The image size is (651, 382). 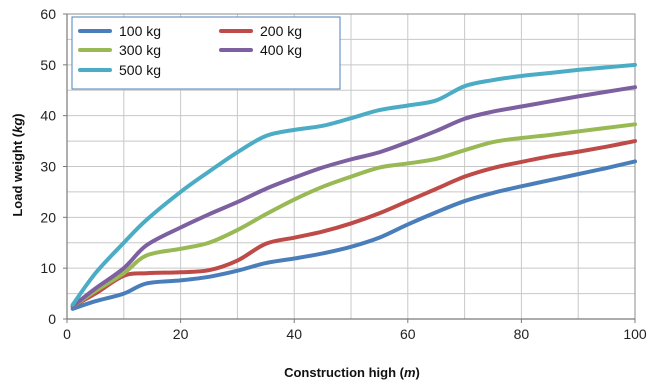 I want to click on y-axis-label-main: Load weight, so click(x=17, y=178).